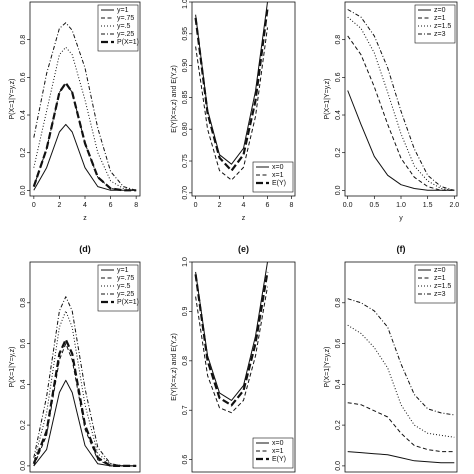  What do you see at coordinates (374, 205) in the screenshot?
I see `x-tick-label: 0.5` at bounding box center [374, 205].